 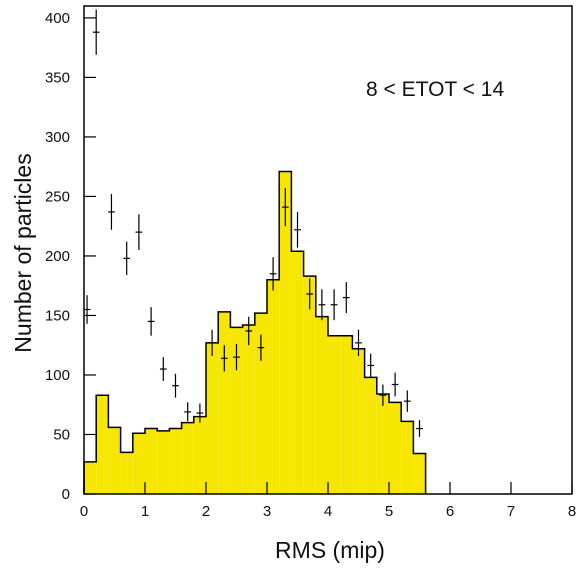 What do you see at coordinates (206, 511) in the screenshot?
I see `x-tick-label-2: 2` at bounding box center [206, 511].